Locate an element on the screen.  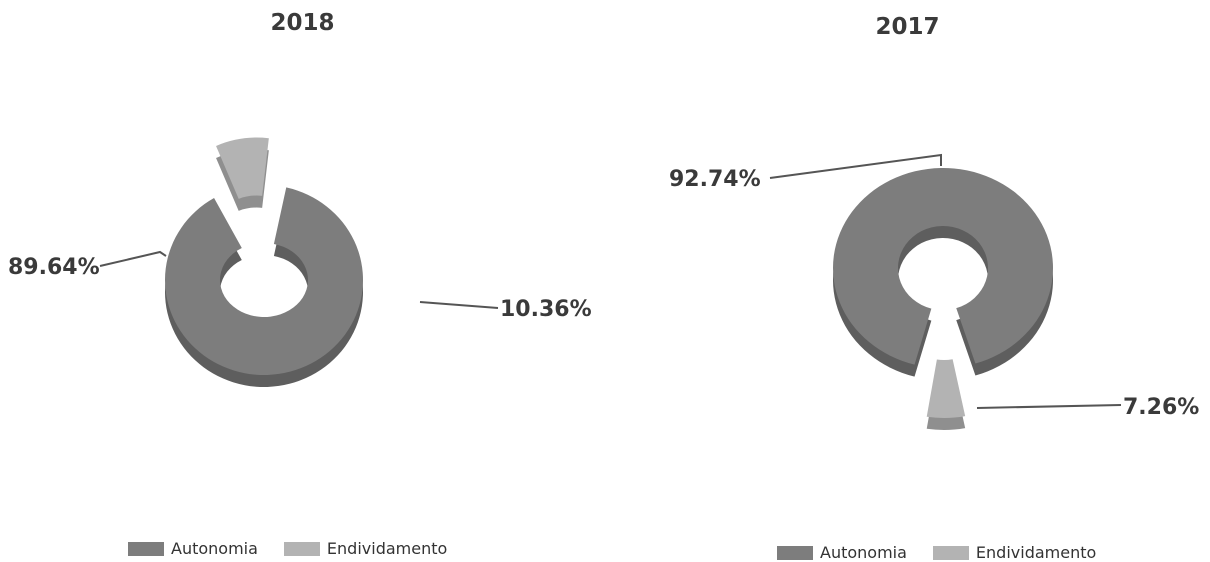
data-label: 92.74% is located at coordinates (715, 179).